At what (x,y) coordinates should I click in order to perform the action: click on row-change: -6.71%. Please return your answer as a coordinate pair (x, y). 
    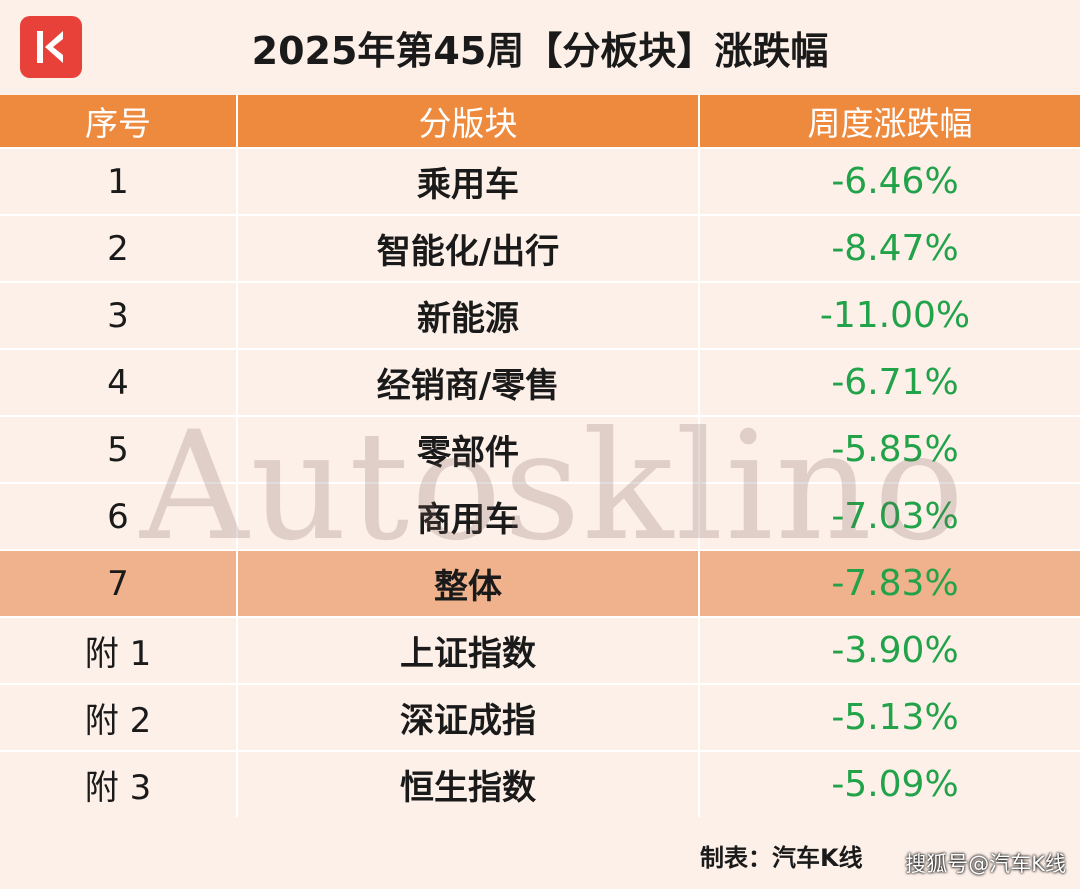
    Looking at the image, I should click on (895, 382).